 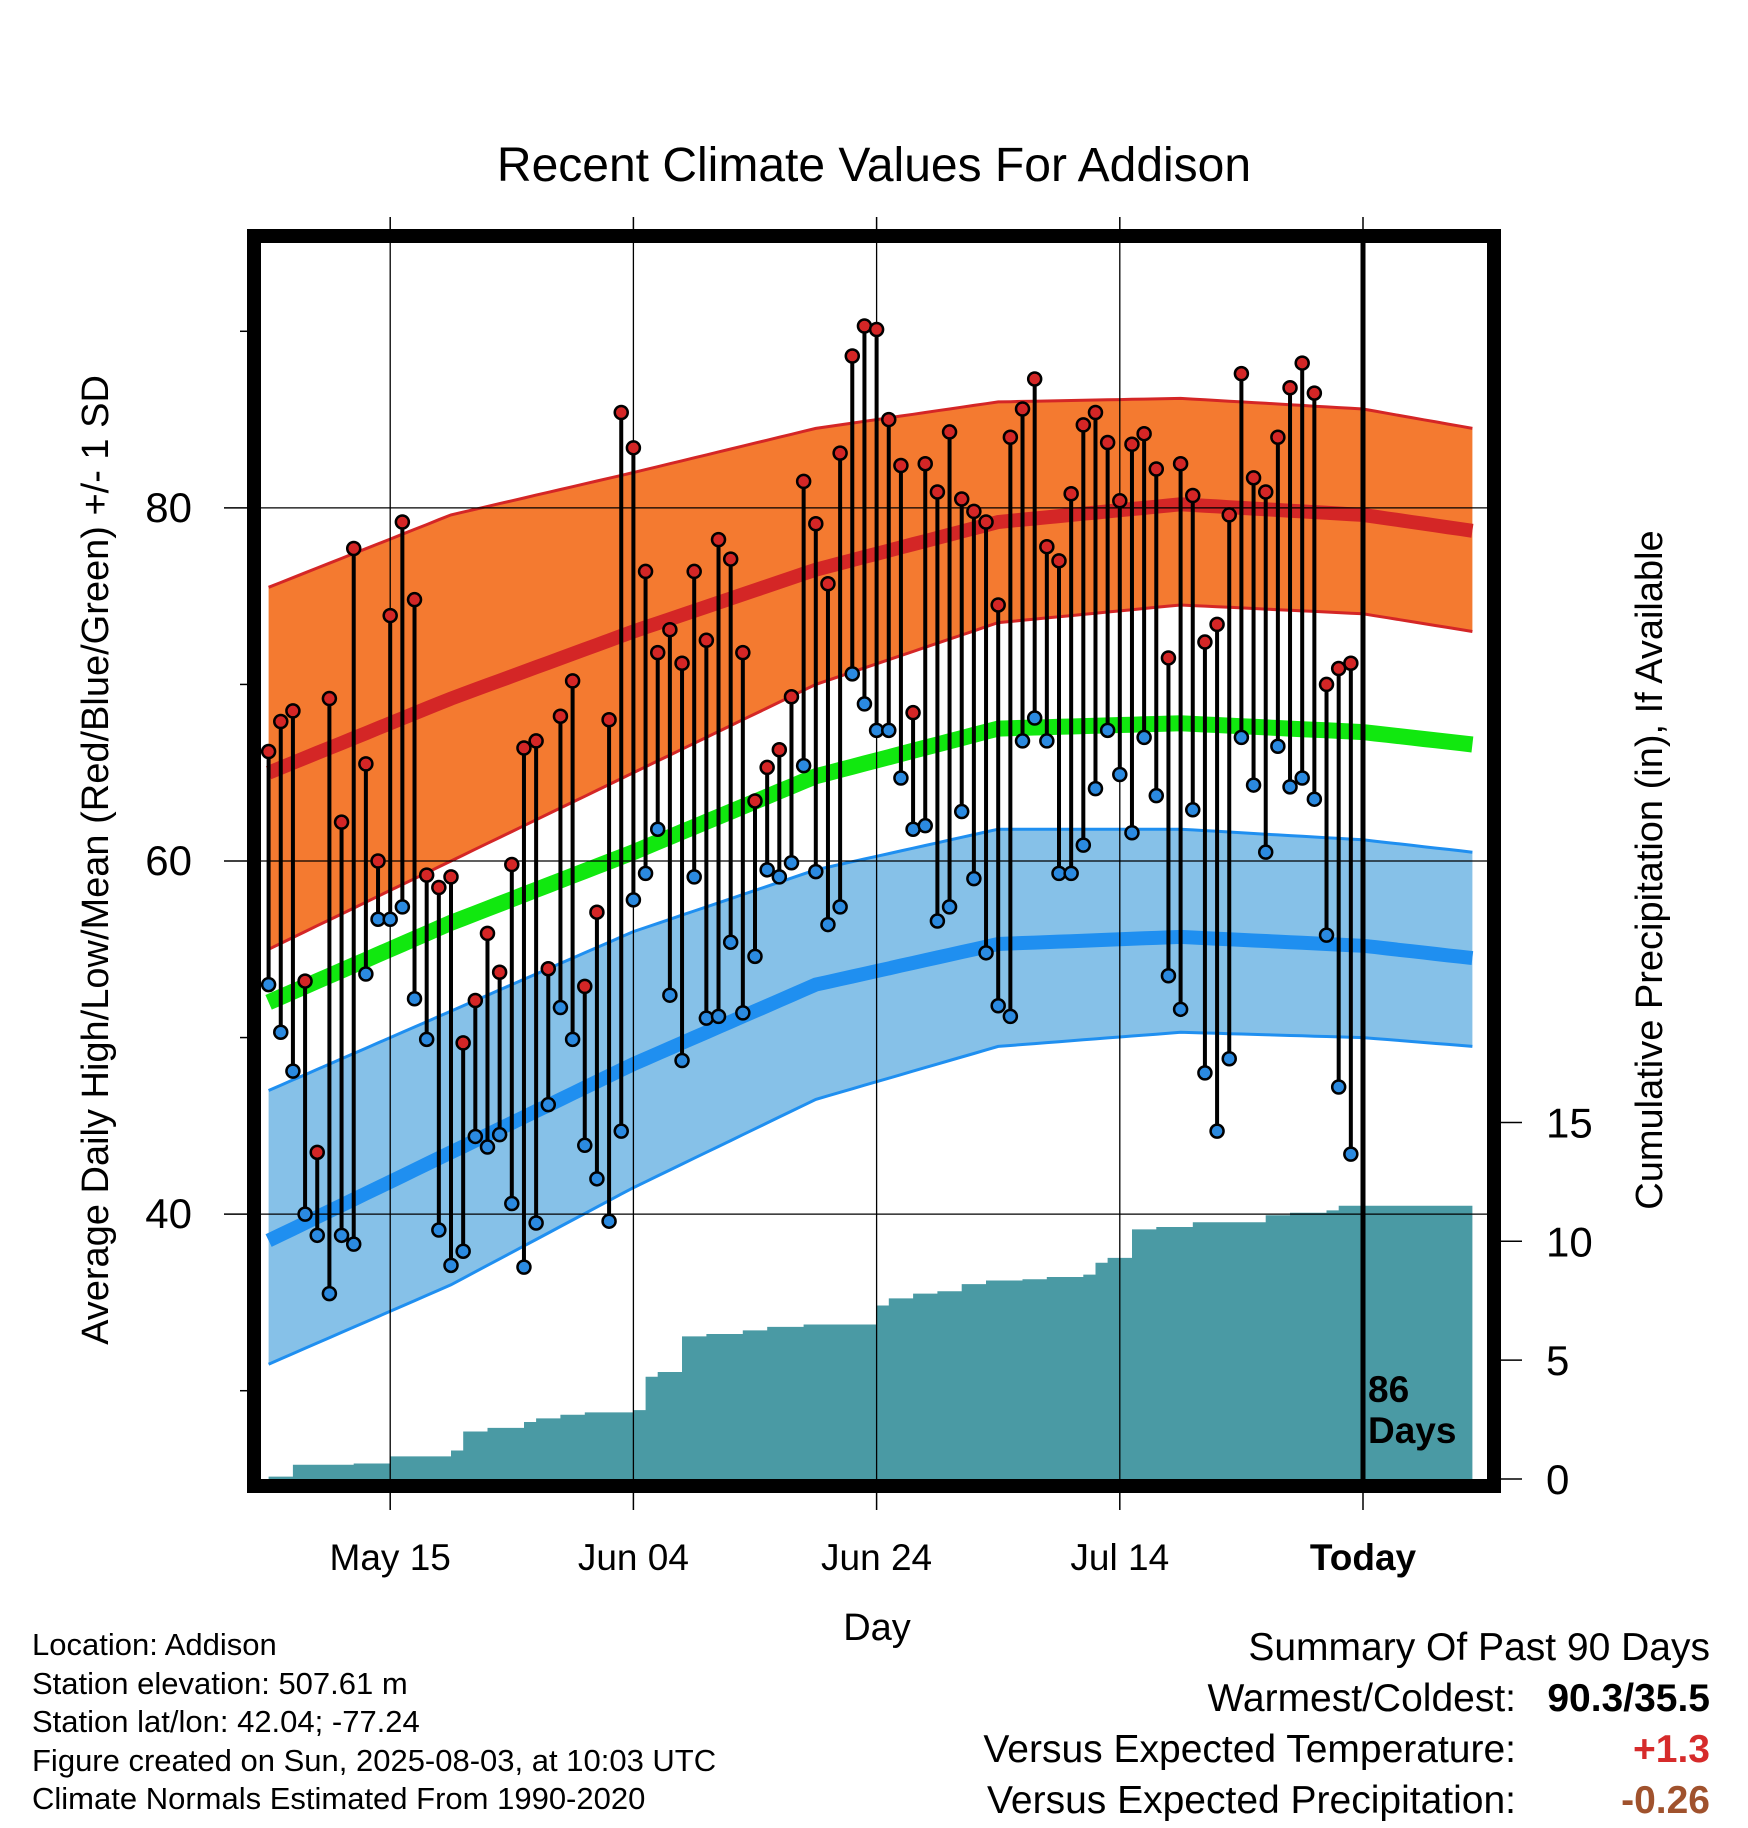 I want to click on precip-area, so click(x=870, y=1342).